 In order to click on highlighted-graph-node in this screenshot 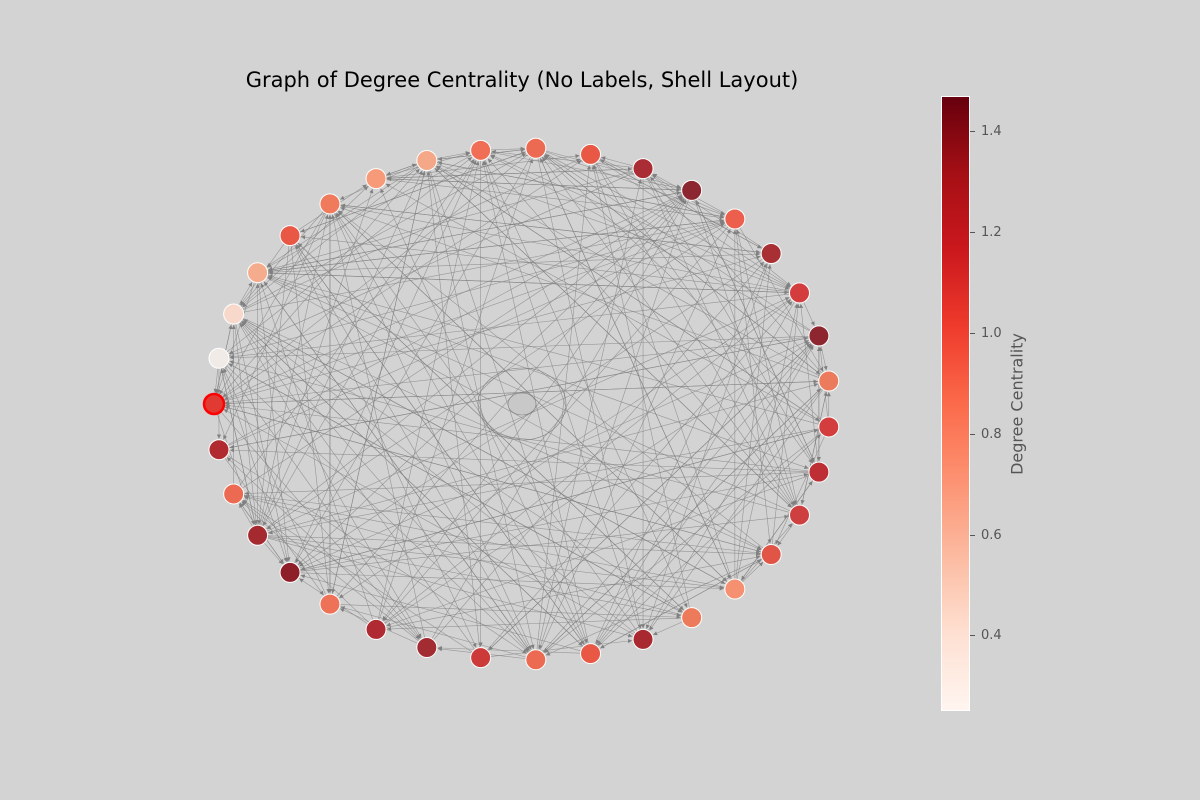, I will do `click(214, 404)`.